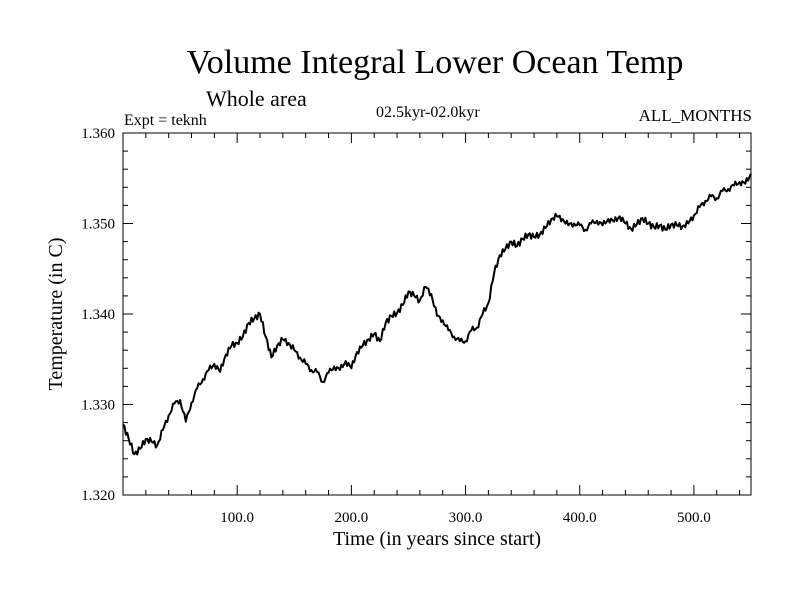 The height and width of the screenshot is (600, 800). Describe the element at coordinates (98, 496) in the screenshot. I see `y-tick-label: 1.320` at that location.